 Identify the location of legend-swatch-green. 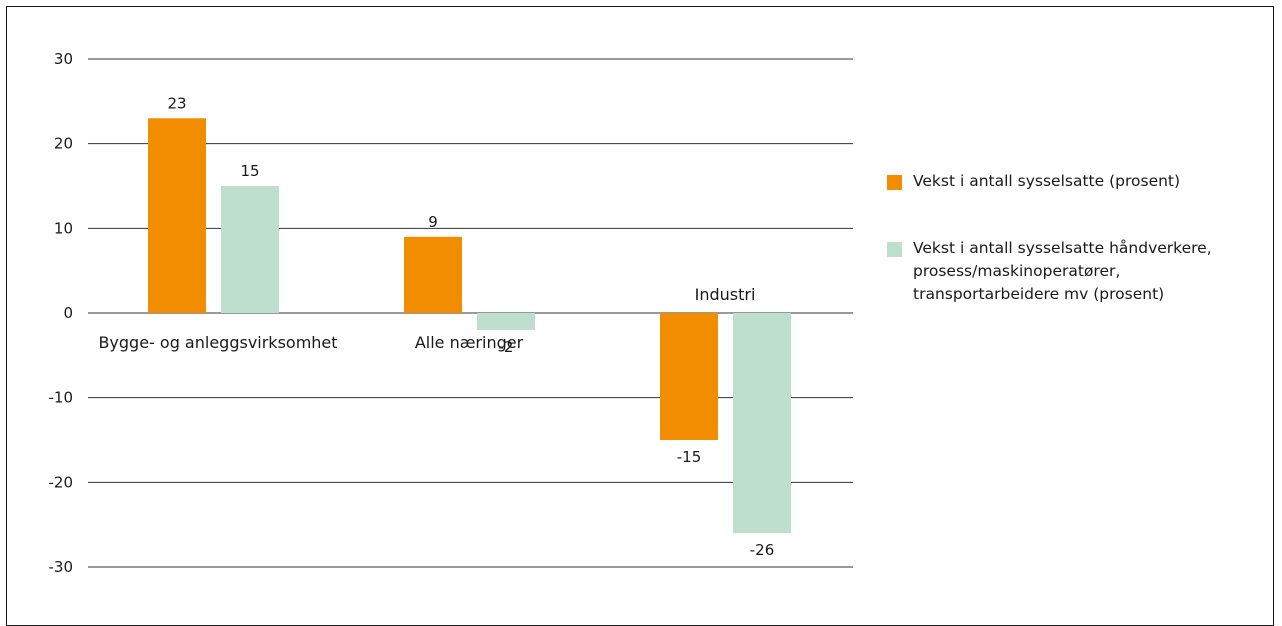
(894, 249).